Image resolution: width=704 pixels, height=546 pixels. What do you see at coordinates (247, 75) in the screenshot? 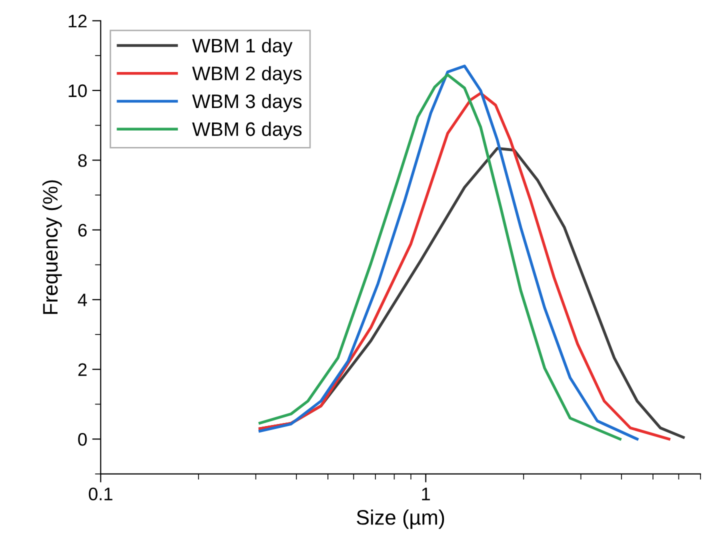
I see `legend-label: WBM 2 days` at bounding box center [247, 75].